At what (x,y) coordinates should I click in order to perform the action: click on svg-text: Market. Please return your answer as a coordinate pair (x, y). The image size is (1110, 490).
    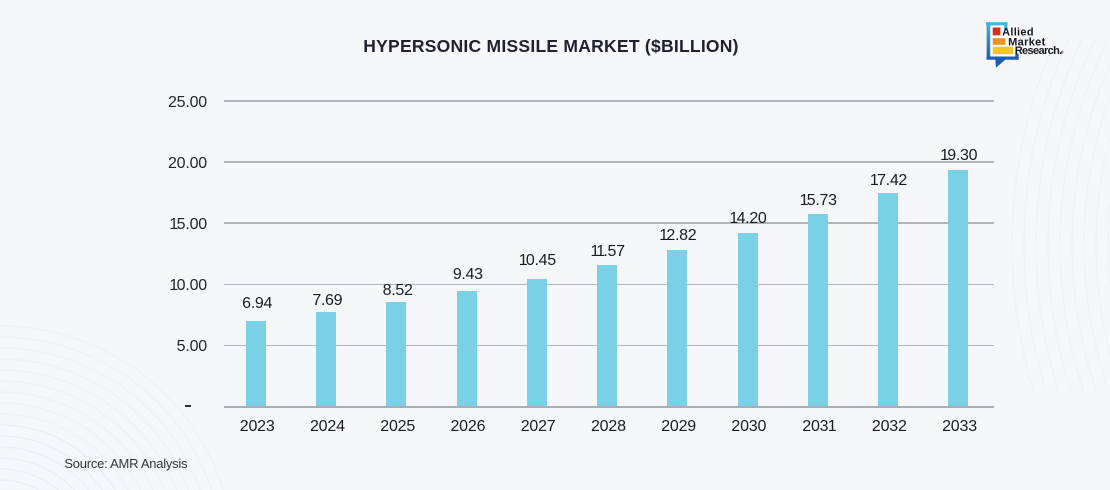
    Looking at the image, I should click on (1027, 42).